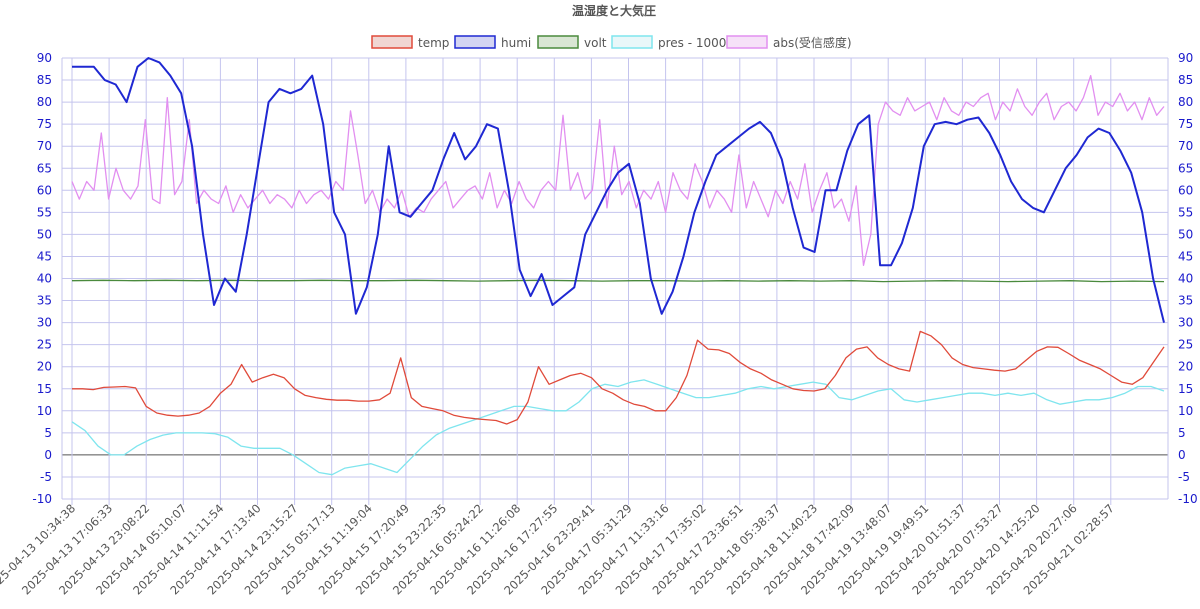 Image resolution: width=1200 pixels, height=609 pixels. What do you see at coordinates (1185, 212) in the screenshot?
I see `y-tick-label-right: 55` at bounding box center [1185, 212].